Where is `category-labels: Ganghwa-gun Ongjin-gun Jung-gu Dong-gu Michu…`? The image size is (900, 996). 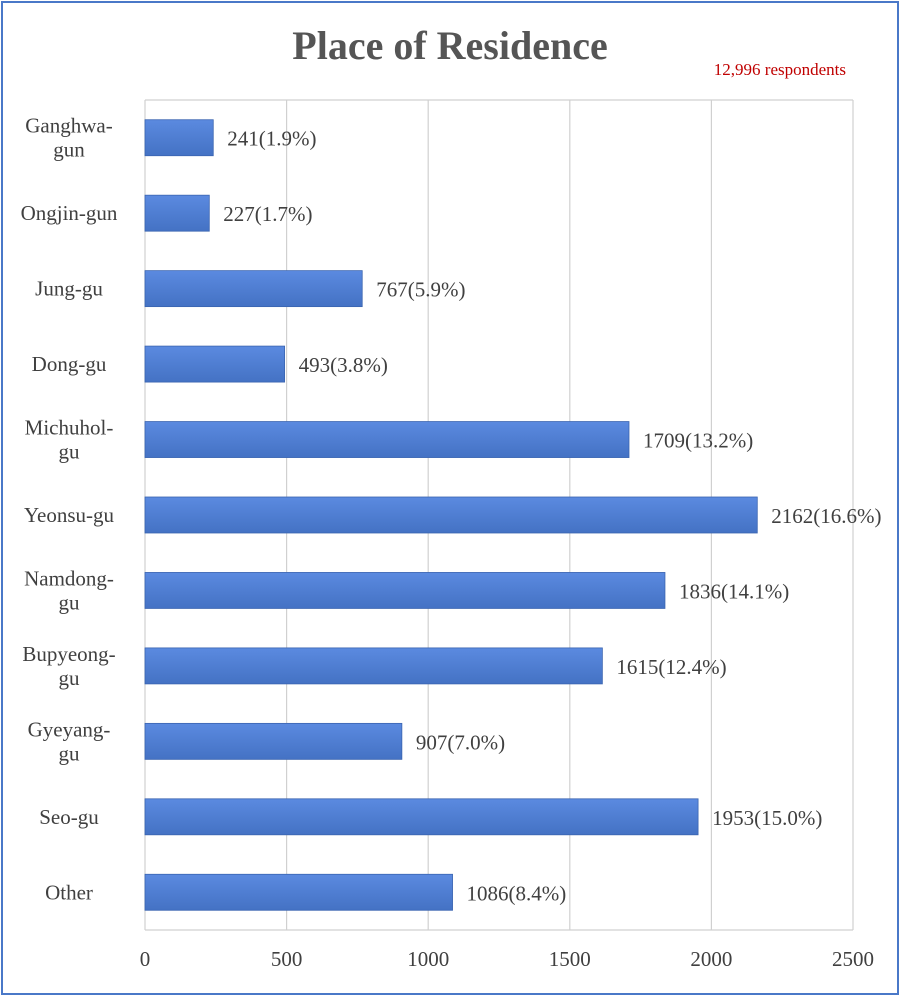 category-labels: Ganghwa-gun Ongjin-gun Jung-gu Dong-gu Michu… is located at coordinates (69, 509).